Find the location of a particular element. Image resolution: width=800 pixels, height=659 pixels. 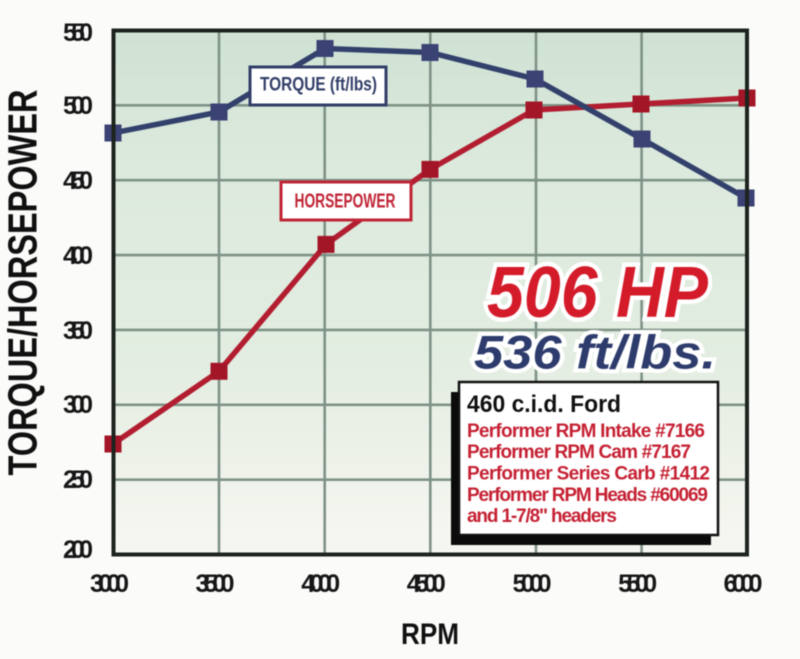

svg-text: 6000 is located at coordinates (743, 584).